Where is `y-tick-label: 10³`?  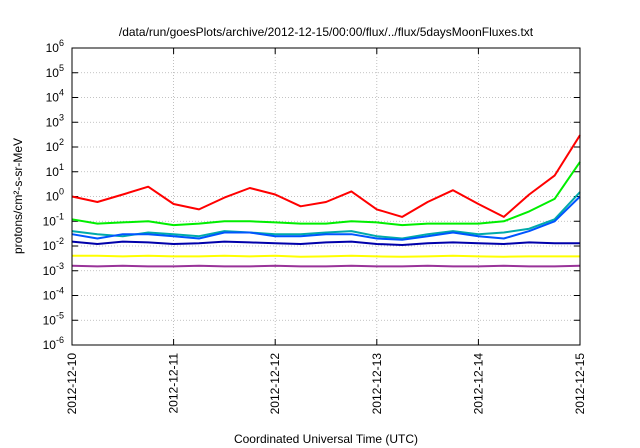
y-tick-label: 10³ is located at coordinates (55, 120).